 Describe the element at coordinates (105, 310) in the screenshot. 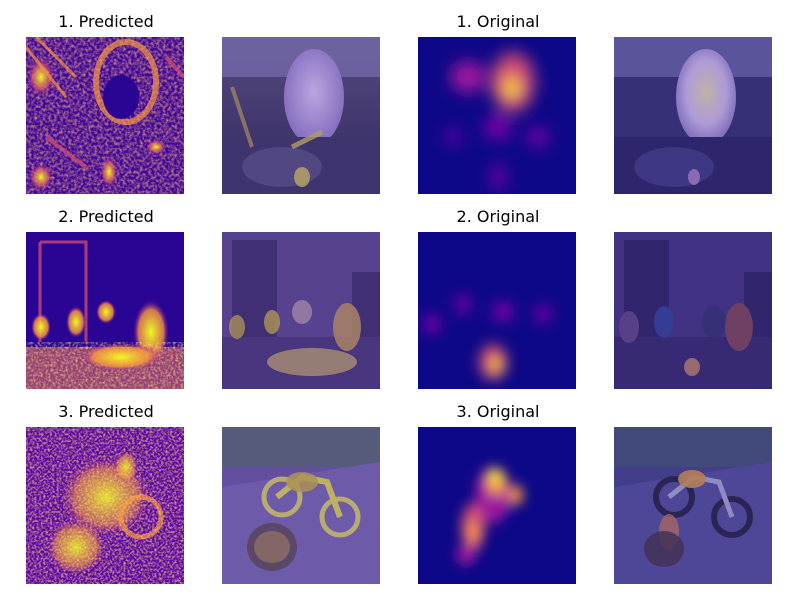

I see `row2-predicted-map` at that location.